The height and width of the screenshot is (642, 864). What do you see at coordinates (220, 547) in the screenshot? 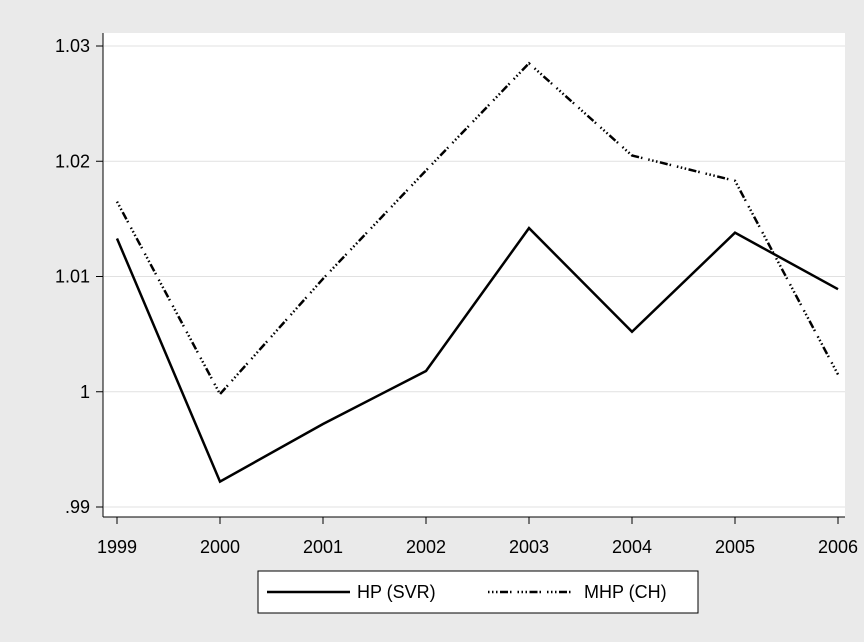
I see `x-tick-label: 2000` at bounding box center [220, 547].